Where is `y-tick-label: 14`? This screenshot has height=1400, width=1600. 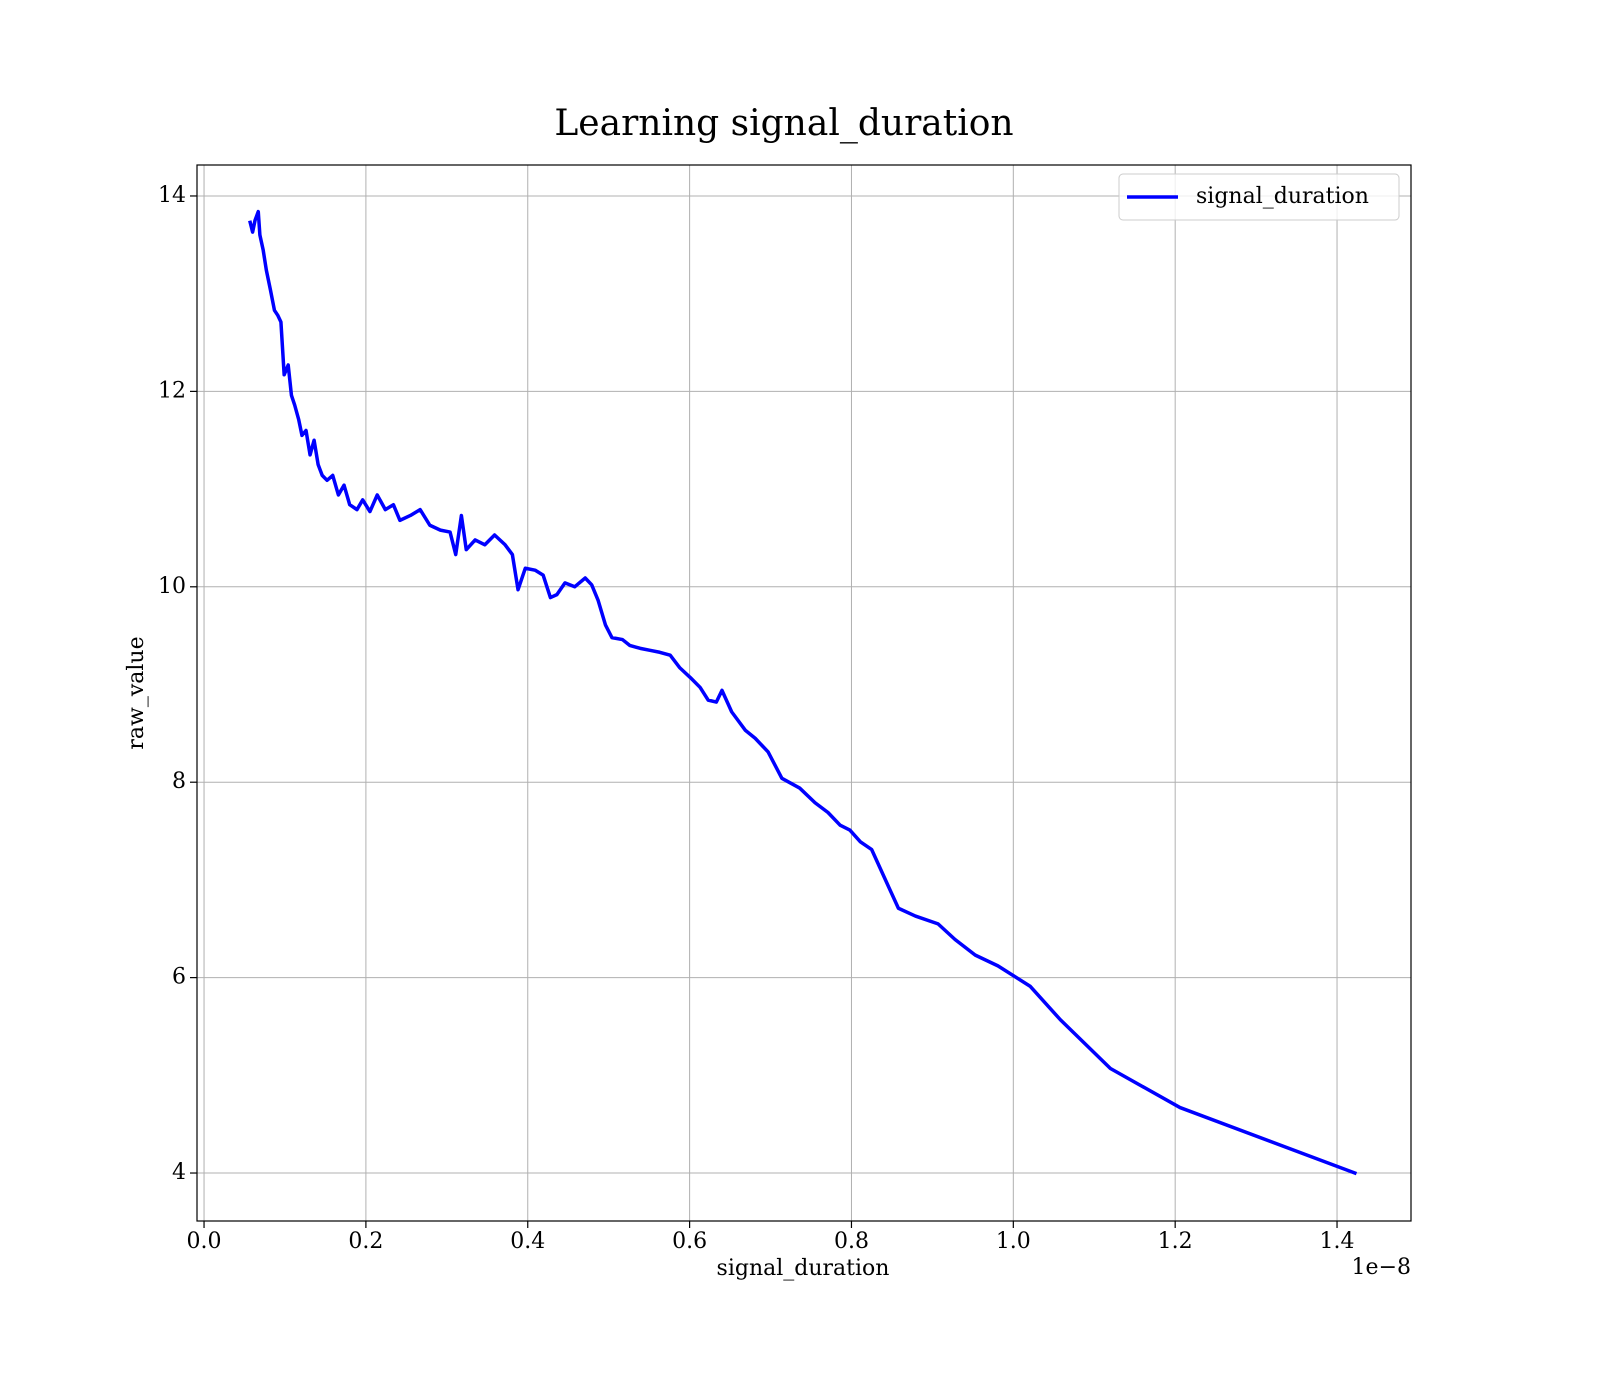
y-tick-label: 14 is located at coordinates (172, 195).